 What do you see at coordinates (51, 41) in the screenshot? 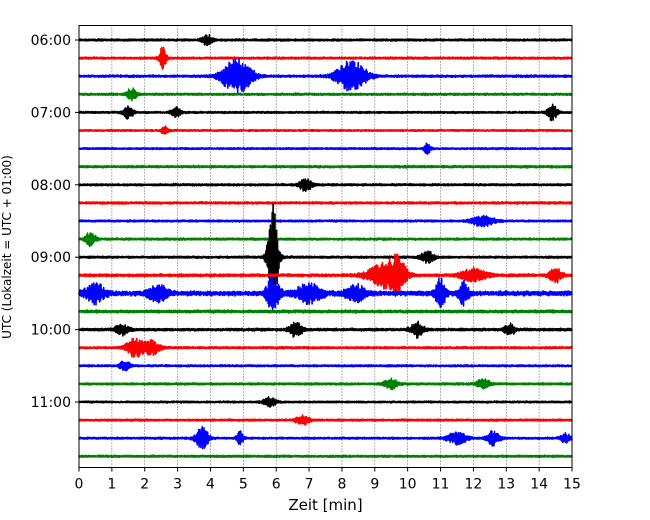
I see `y-tick-label: 06:00` at bounding box center [51, 41].